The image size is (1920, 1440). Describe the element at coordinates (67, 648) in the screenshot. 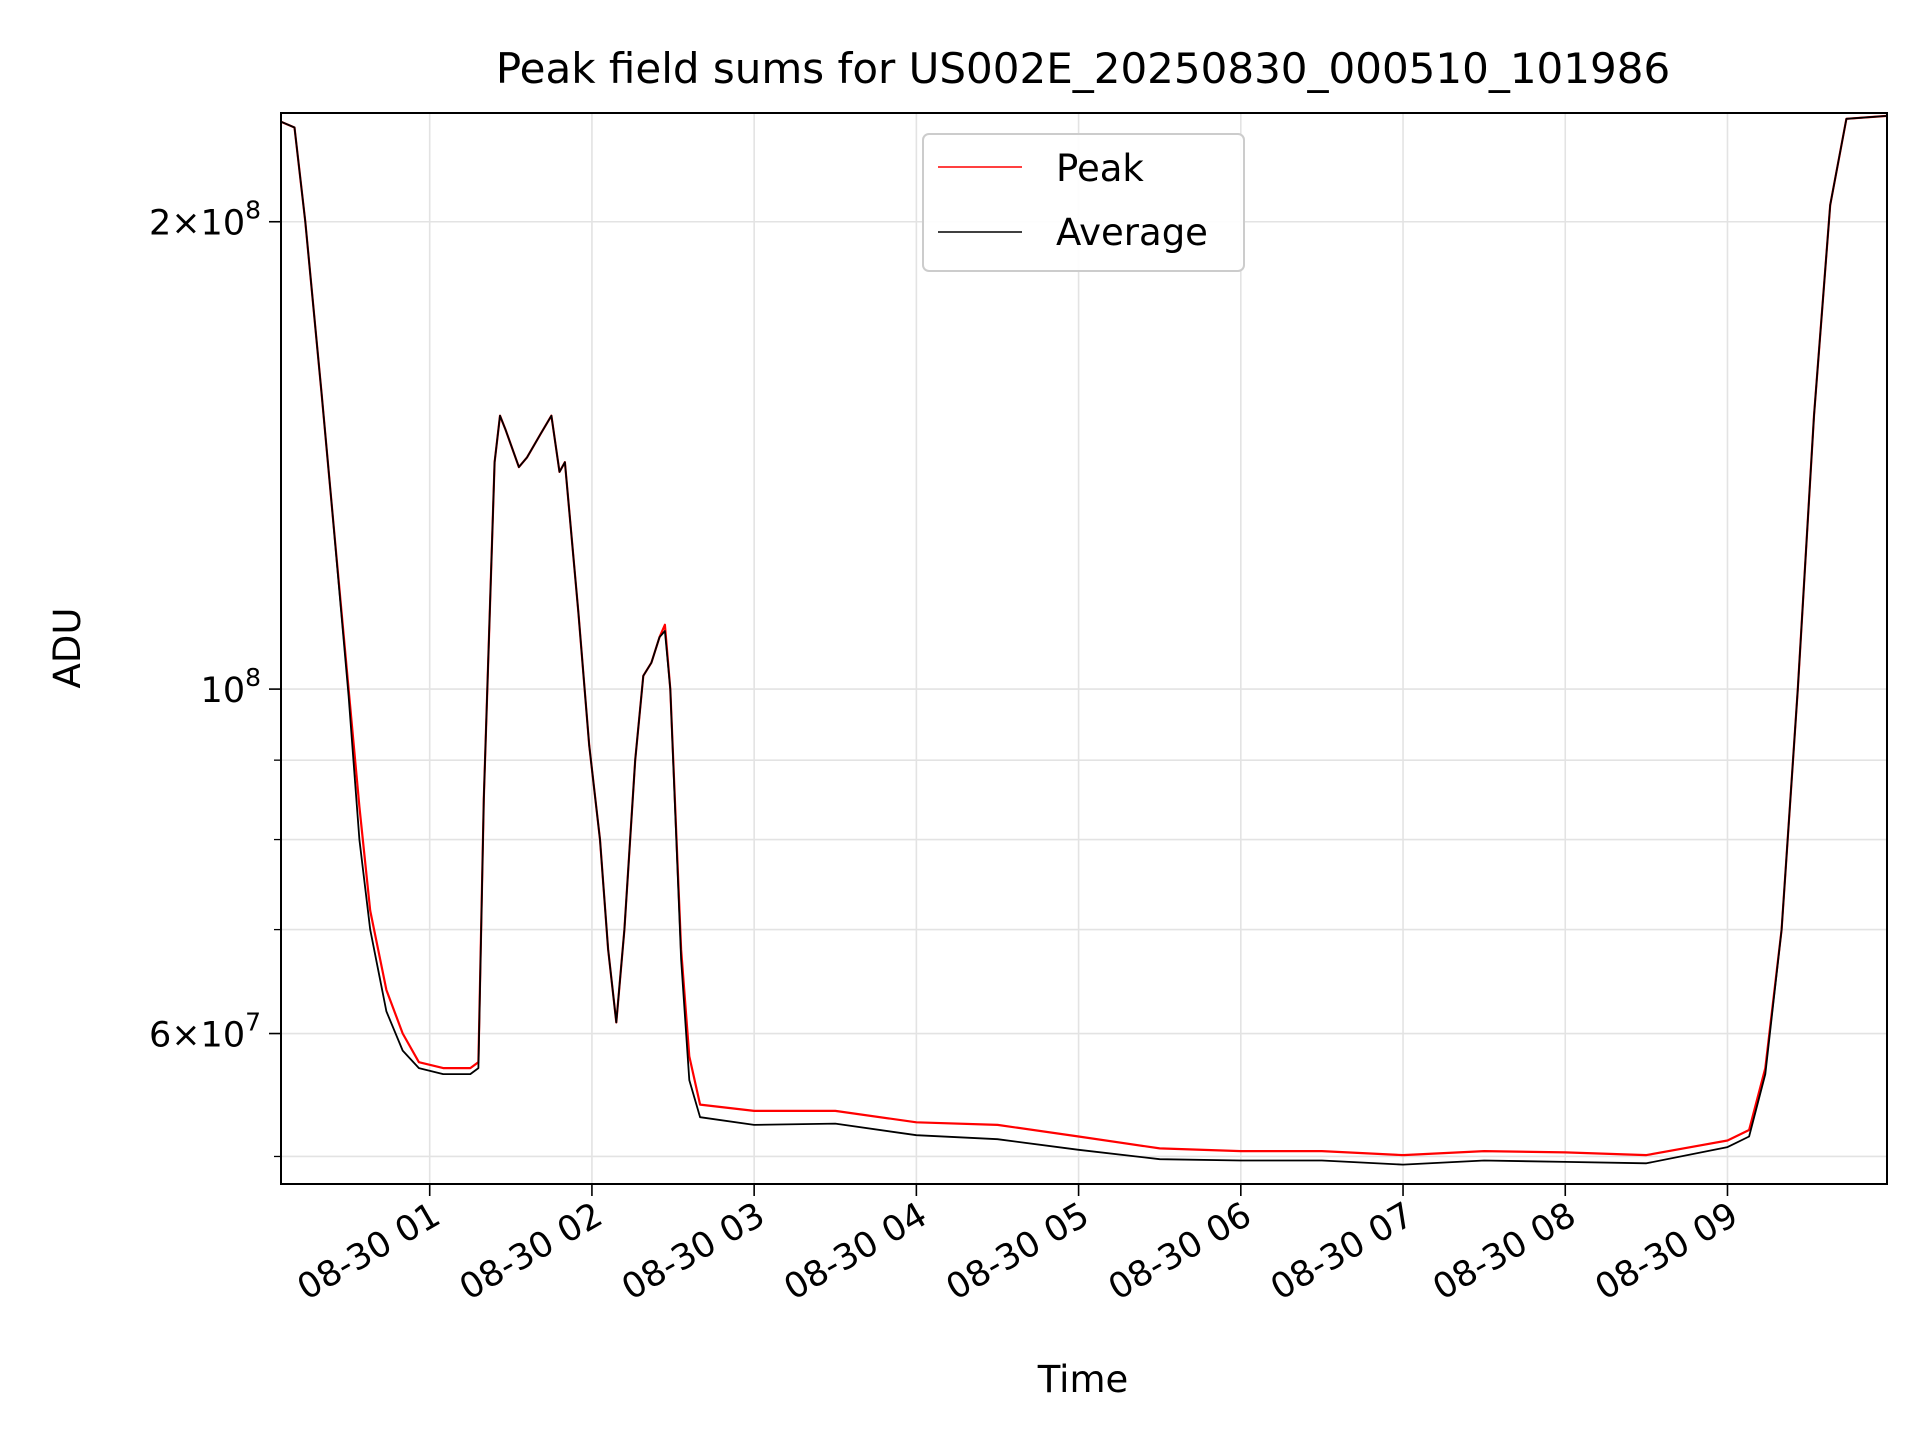

I see `y-axis-label: ADU` at that location.